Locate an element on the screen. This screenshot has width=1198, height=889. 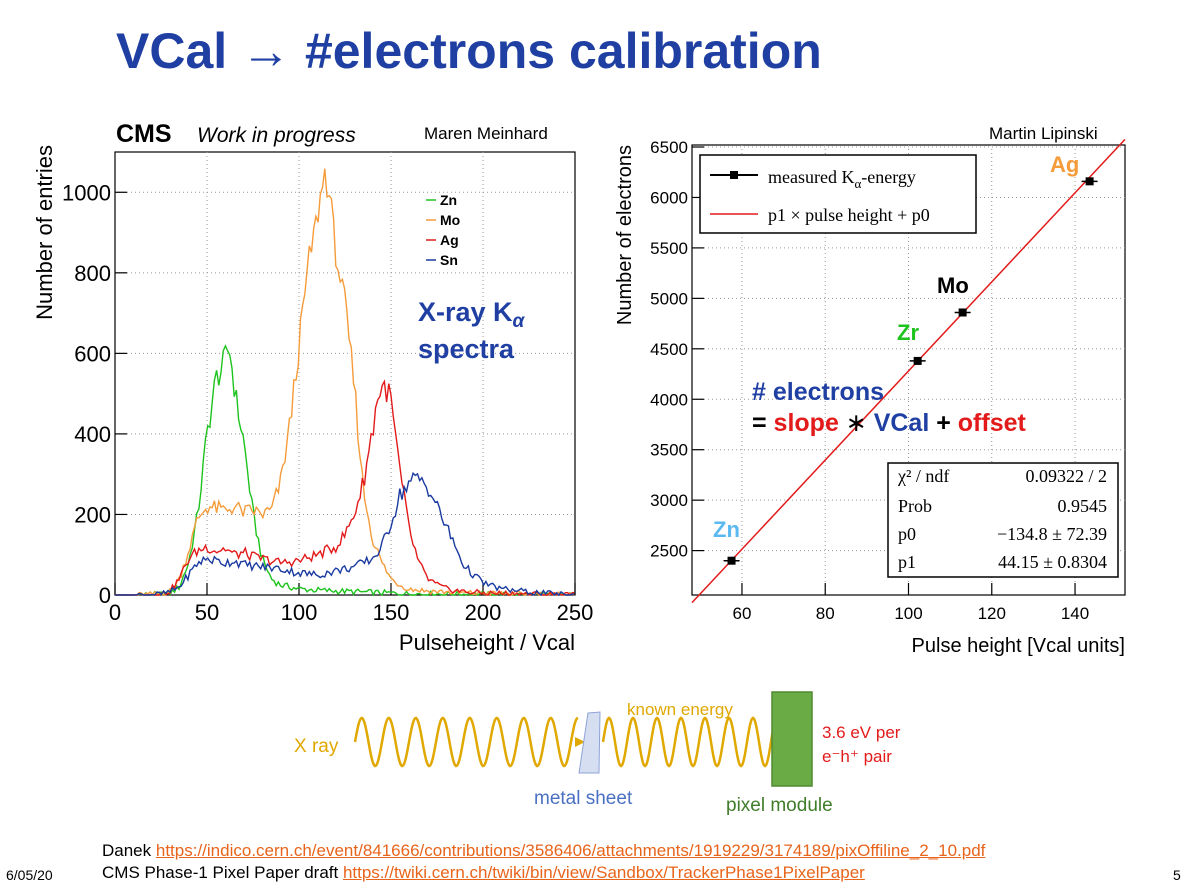
point-label-ag: Ag is located at coordinates (1064, 164).